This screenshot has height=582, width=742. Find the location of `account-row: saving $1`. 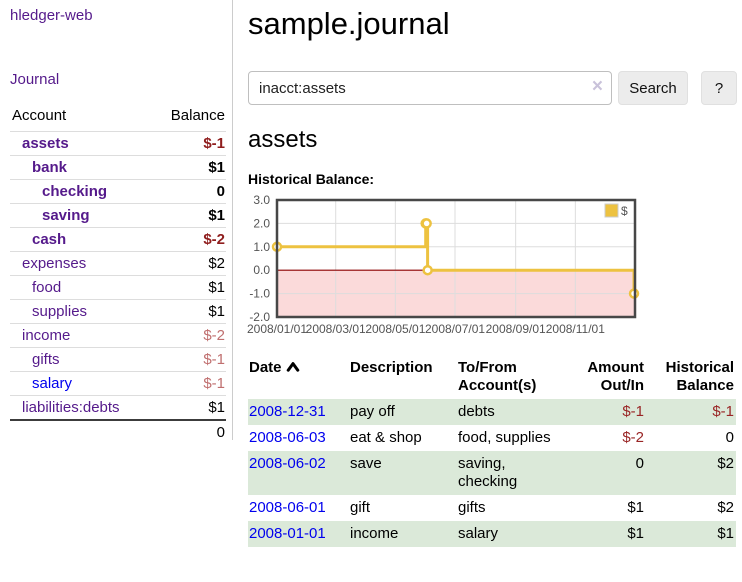

account-row: saving $1 is located at coordinates (118, 215).